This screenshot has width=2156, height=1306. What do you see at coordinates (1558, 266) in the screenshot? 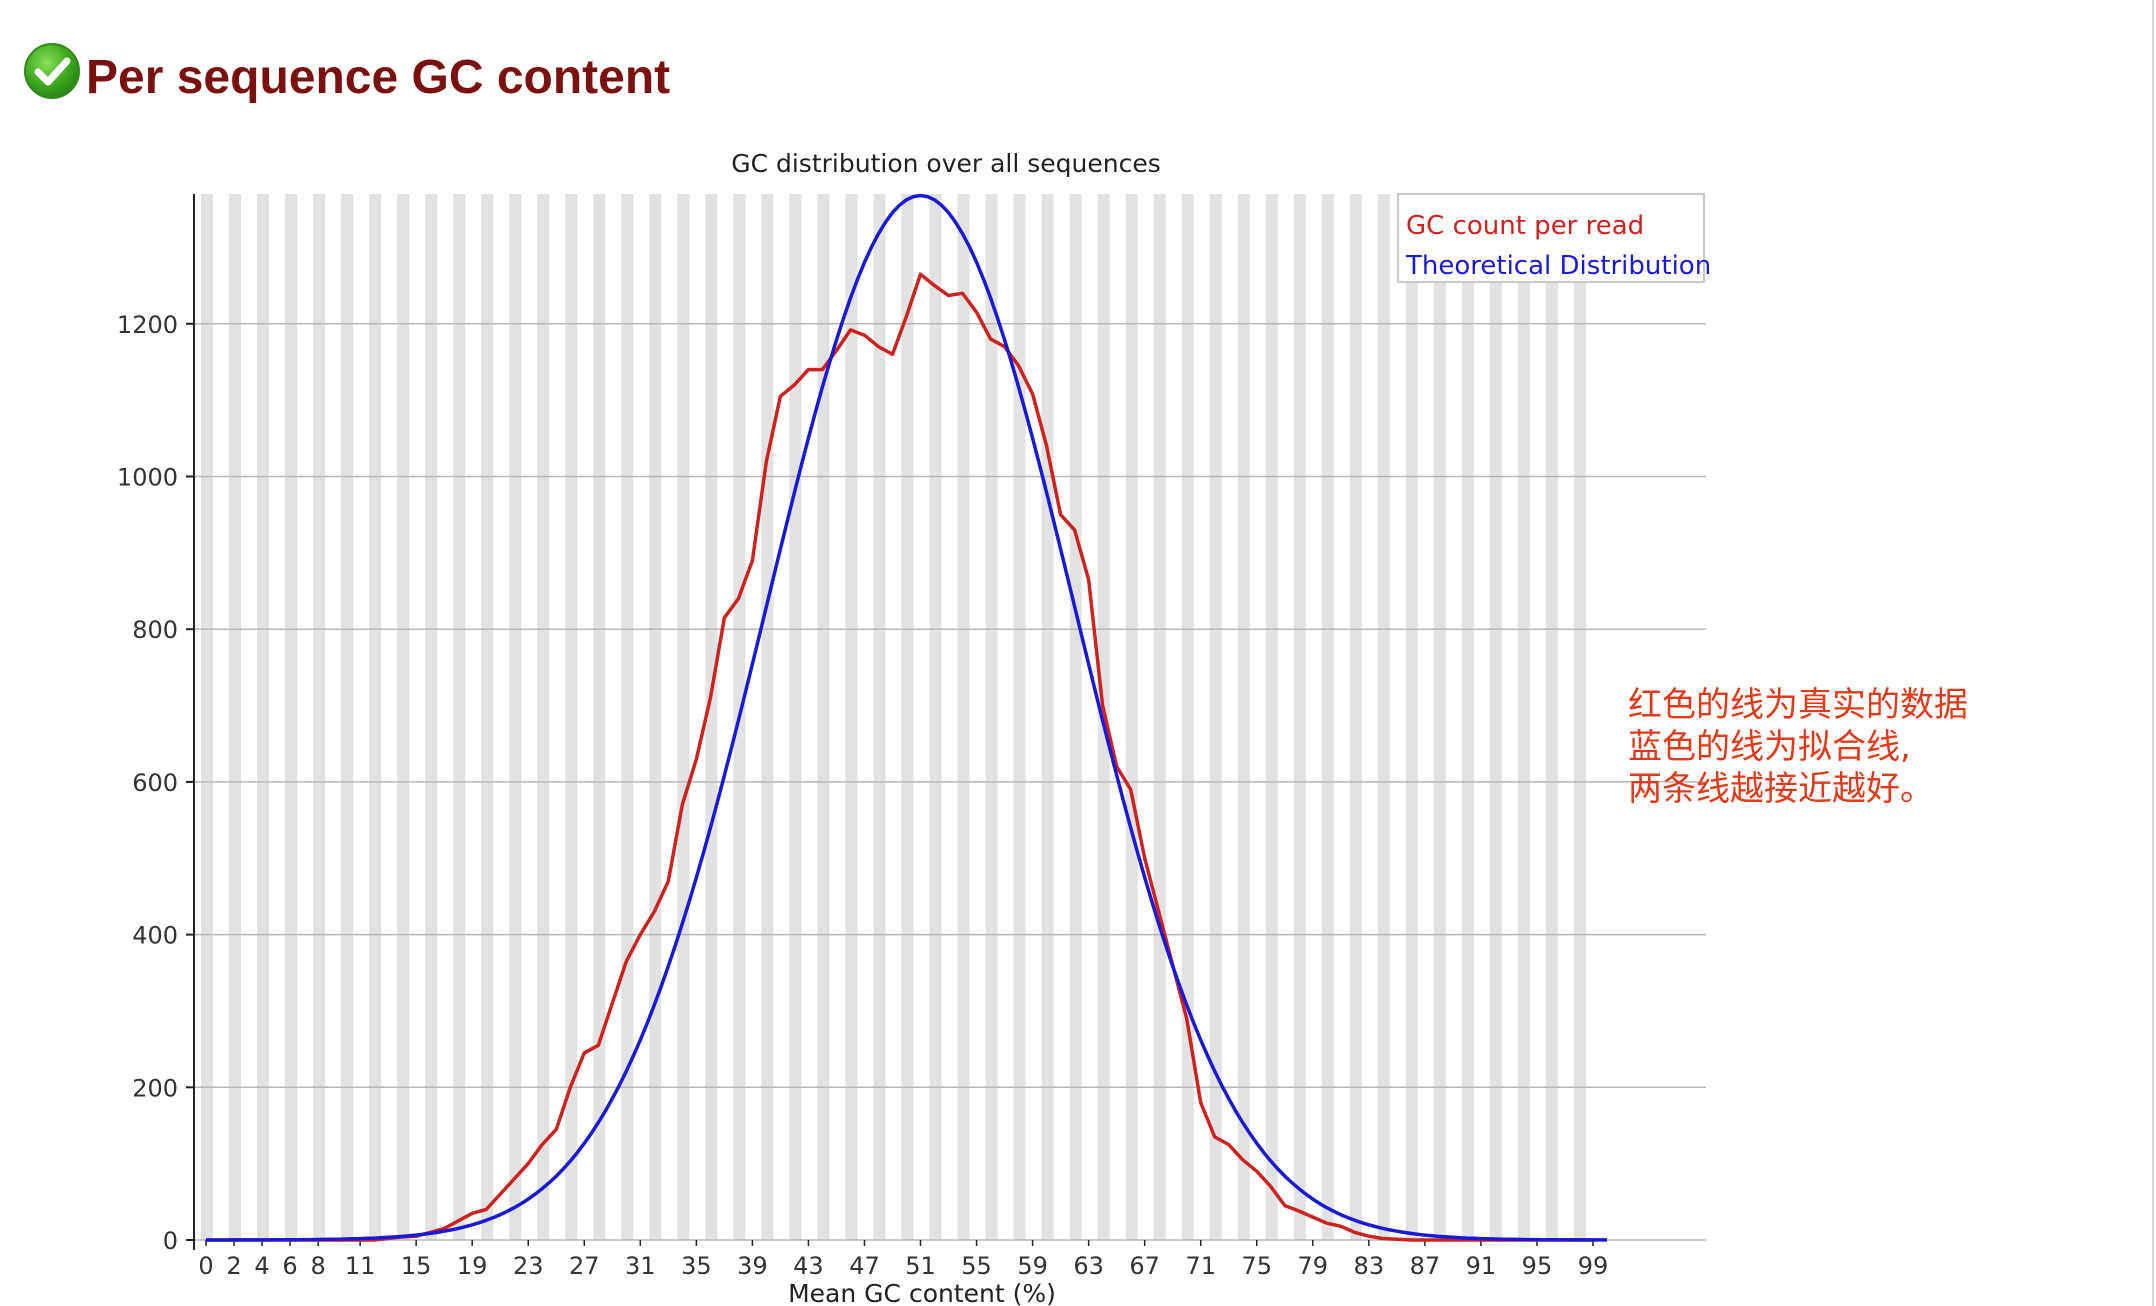
I see `legend-entry: Theoretical Distribution` at bounding box center [1558, 266].